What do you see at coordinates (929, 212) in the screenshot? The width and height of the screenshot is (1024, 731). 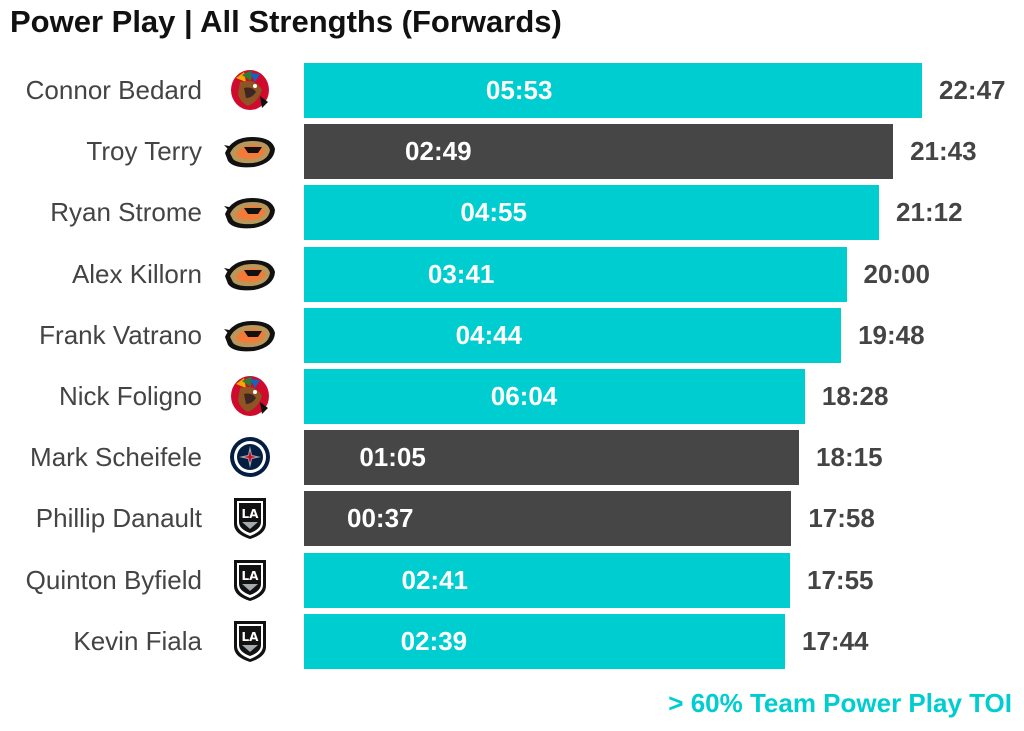 I see `total-toi-label: 21:12` at bounding box center [929, 212].